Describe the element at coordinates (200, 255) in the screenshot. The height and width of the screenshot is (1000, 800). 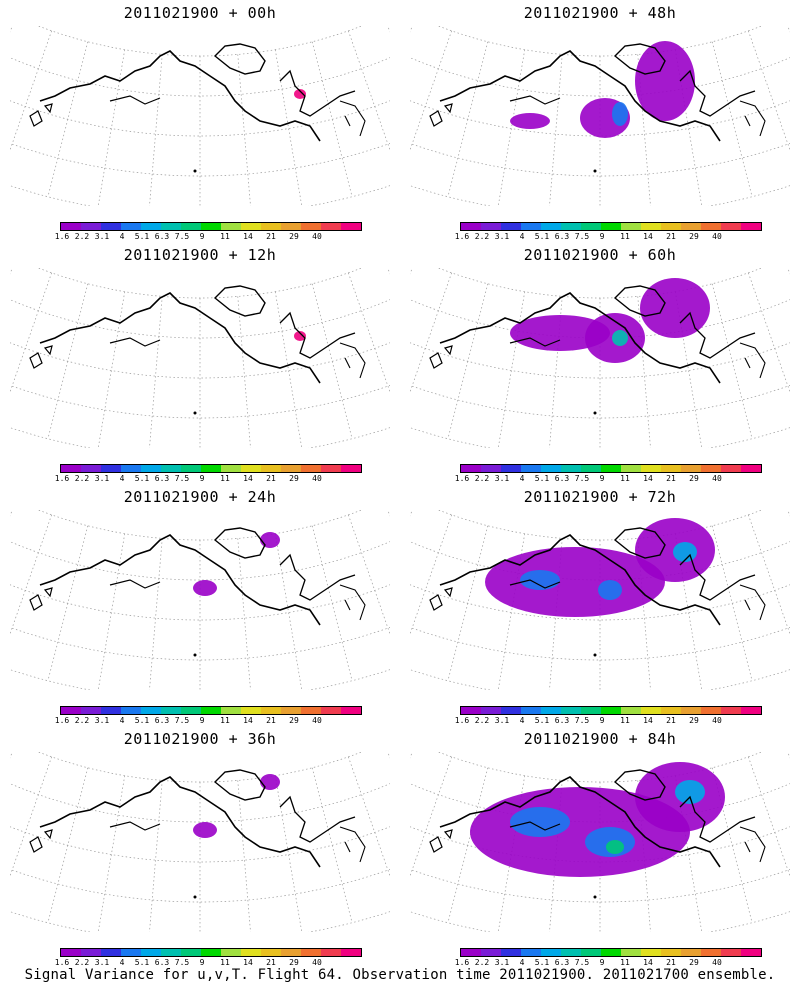
I see `panel-title: 2011021900 + 12h` at that location.